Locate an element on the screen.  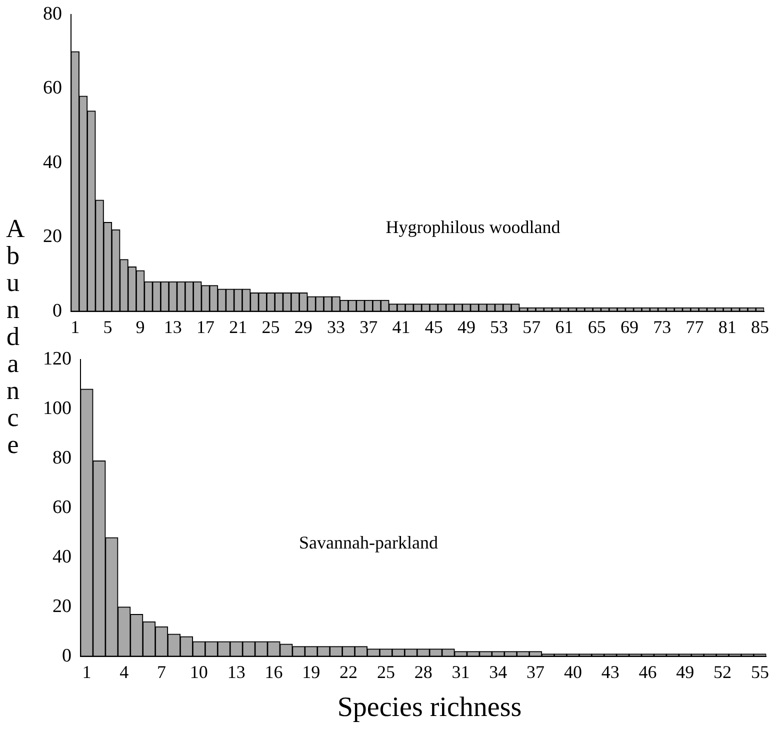
annotation: Hygrophilous woodland is located at coordinates (473, 226).